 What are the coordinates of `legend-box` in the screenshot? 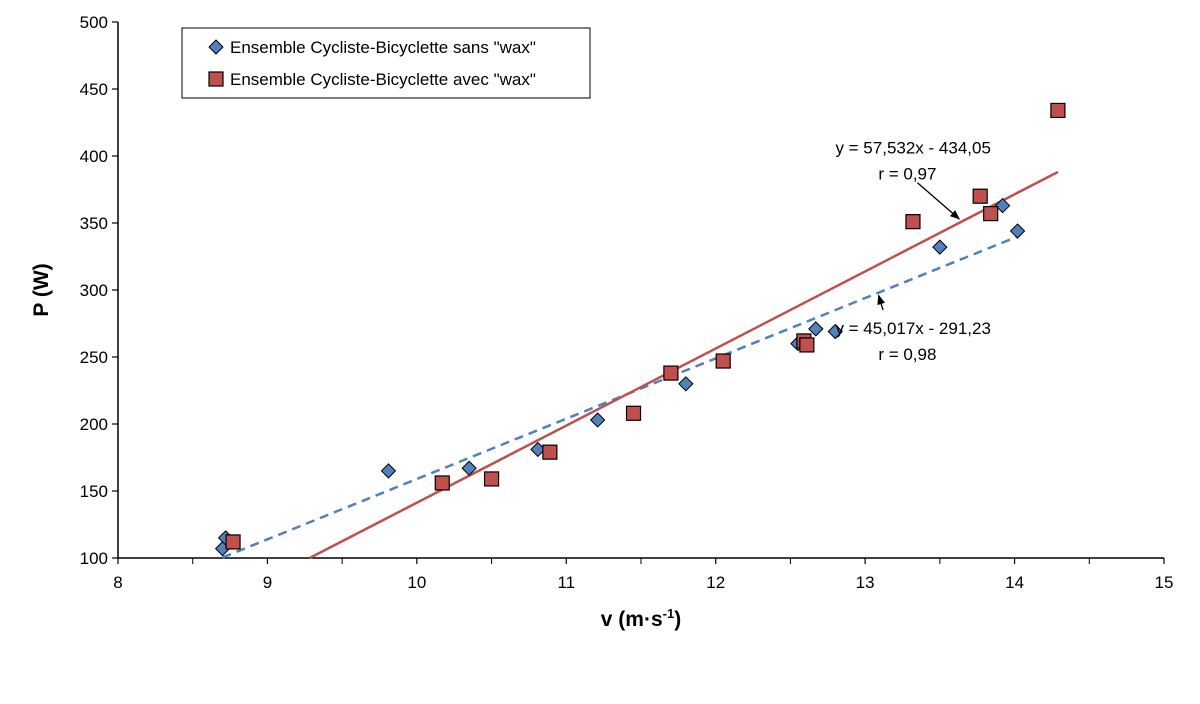 It's located at (386, 63).